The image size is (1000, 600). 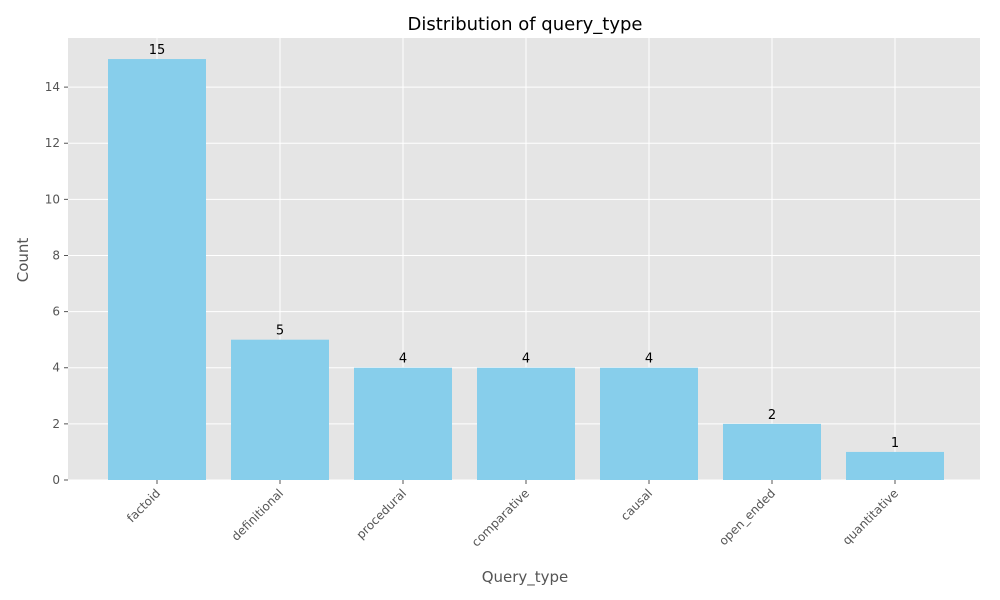 I want to click on y-tick-label: 0, so click(x=56, y=480).